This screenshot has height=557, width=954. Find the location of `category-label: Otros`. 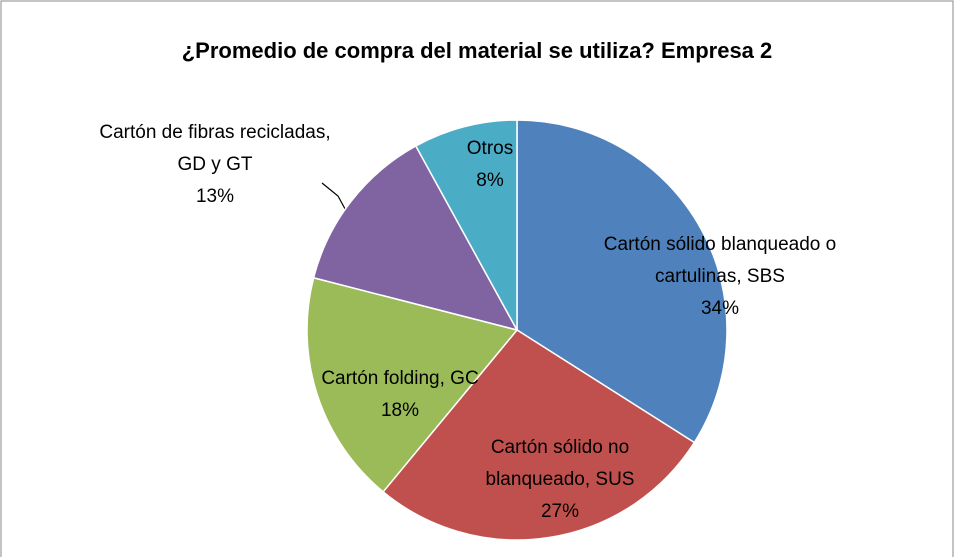

category-label: Otros is located at coordinates (490, 148).